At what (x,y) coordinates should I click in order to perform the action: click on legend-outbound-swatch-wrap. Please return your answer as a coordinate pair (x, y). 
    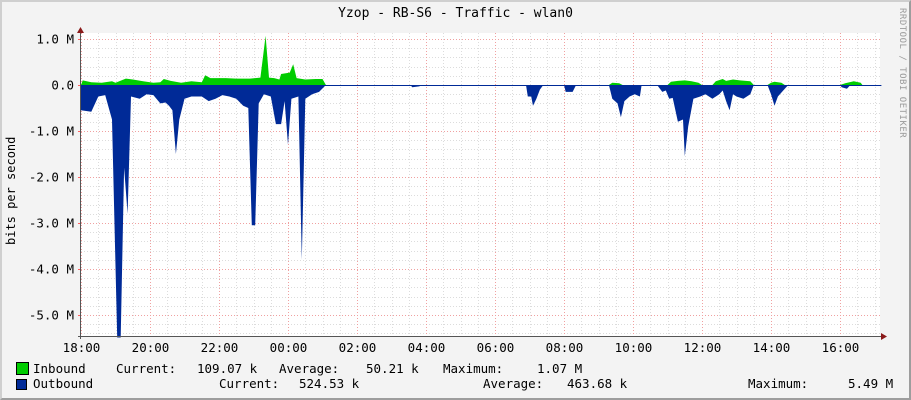
    Looking at the image, I should click on (21, 384).